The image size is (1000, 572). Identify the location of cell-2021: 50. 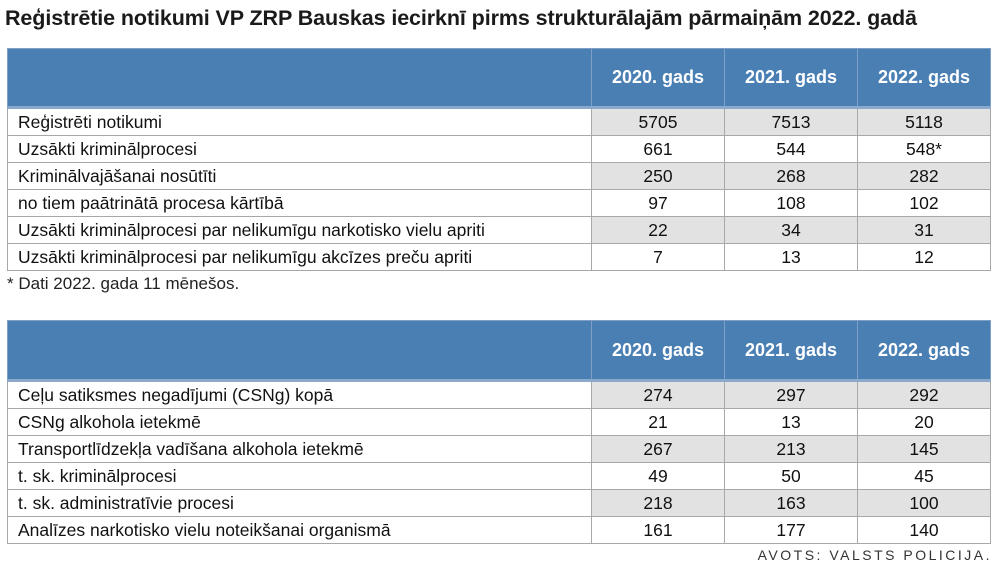
(791, 476).